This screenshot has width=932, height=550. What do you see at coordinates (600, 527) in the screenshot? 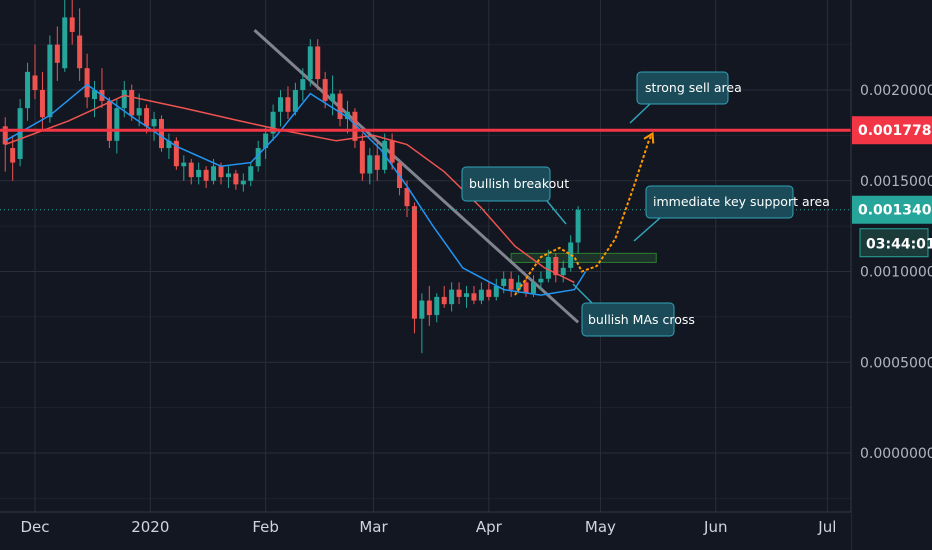
I see `time-tick-label: May` at bounding box center [600, 527].